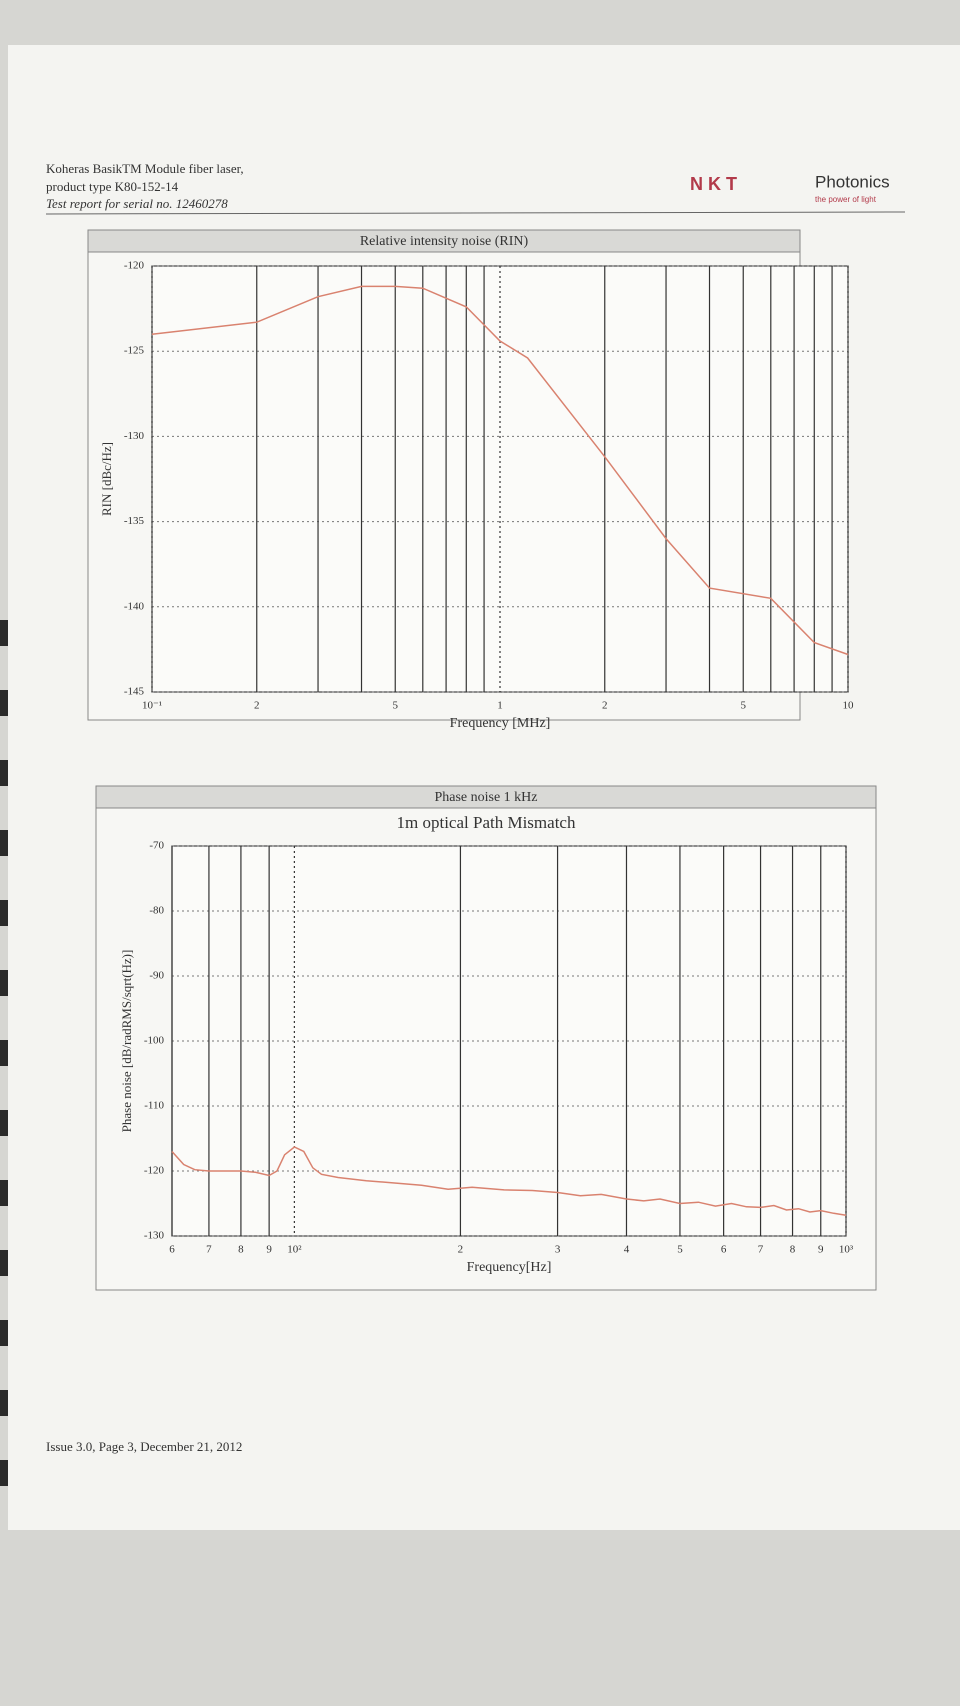  What do you see at coordinates (152, 706) in the screenshot?
I see `x-tick-label: 10⁻¹` at bounding box center [152, 706].